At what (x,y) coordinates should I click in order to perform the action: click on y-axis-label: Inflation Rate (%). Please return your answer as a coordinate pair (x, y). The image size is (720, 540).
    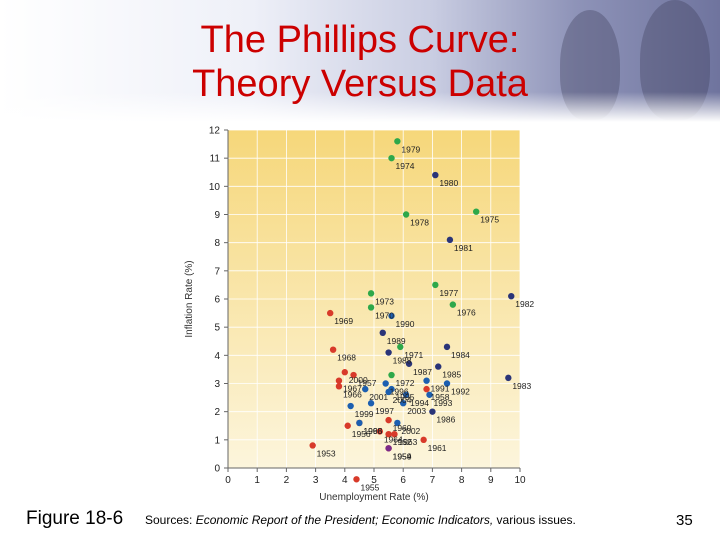
    Looking at the image, I should click on (189, 298).